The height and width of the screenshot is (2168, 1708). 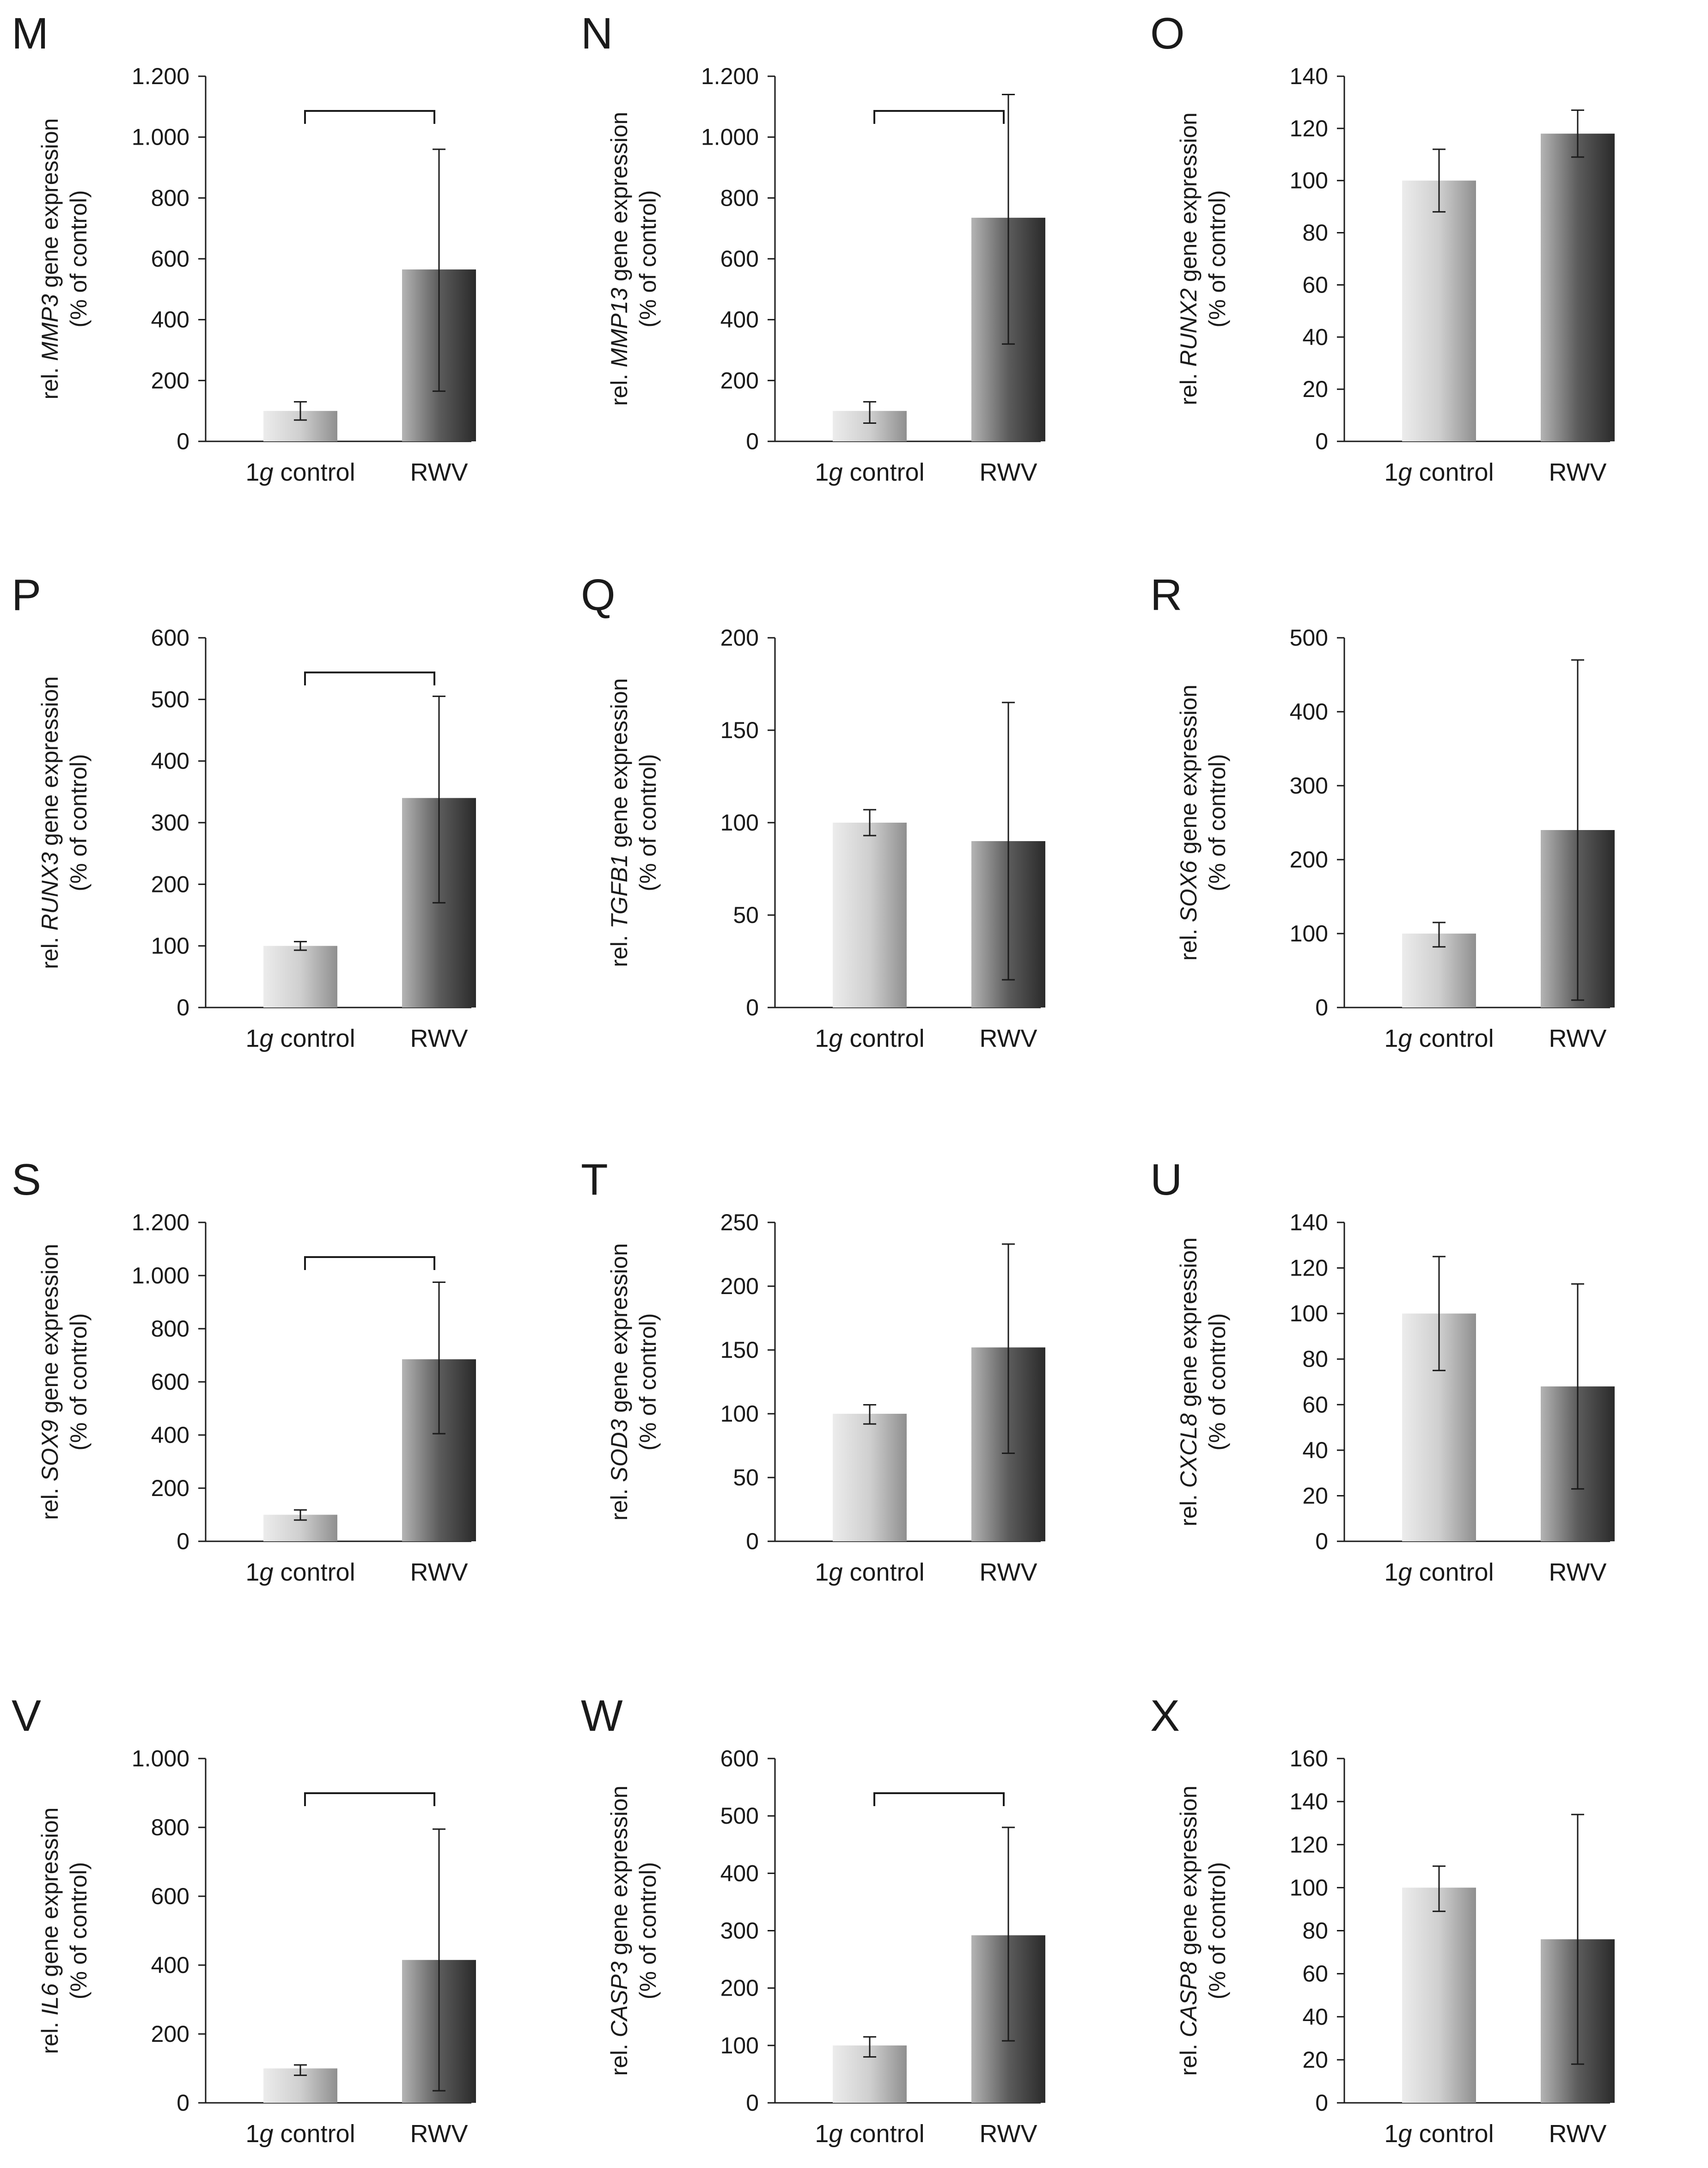 I want to click on y-tick-label: 150, so click(x=740, y=730).